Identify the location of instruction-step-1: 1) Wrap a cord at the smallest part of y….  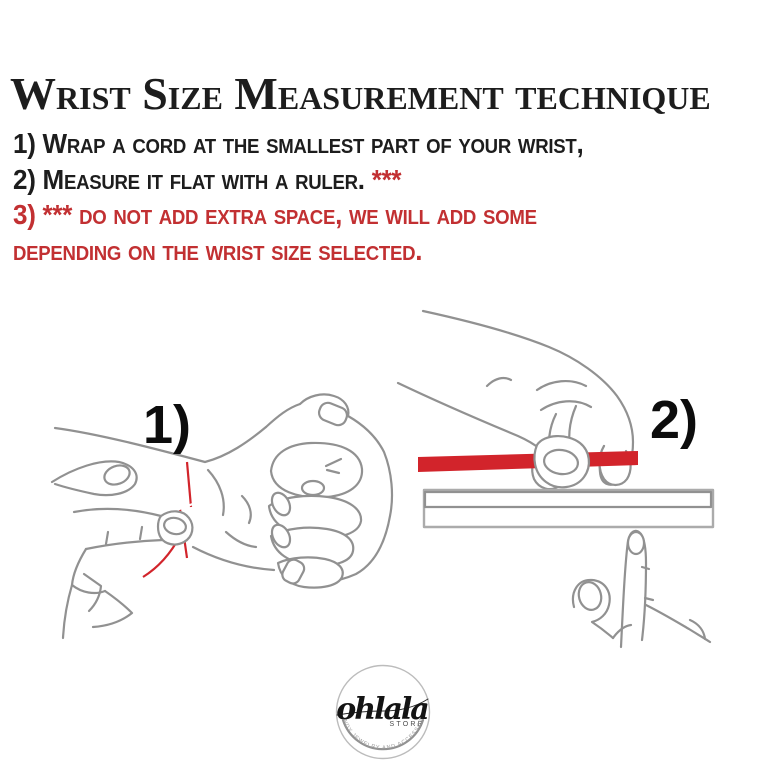
(298, 143).